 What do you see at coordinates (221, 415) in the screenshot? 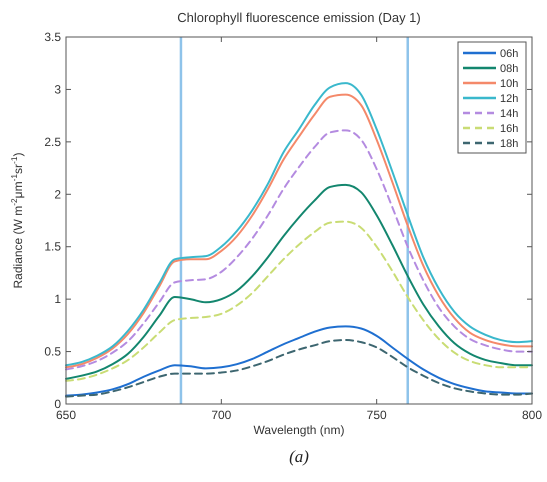
I see `x-tick-label: 700` at bounding box center [221, 415].